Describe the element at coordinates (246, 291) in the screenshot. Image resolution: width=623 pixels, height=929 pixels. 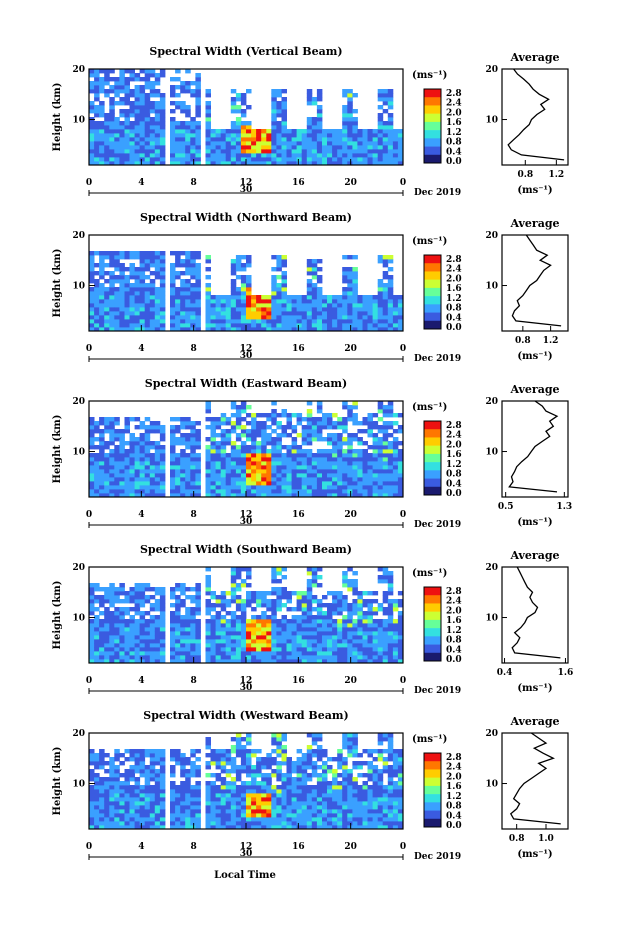
I see `heatmap-cells` at that location.